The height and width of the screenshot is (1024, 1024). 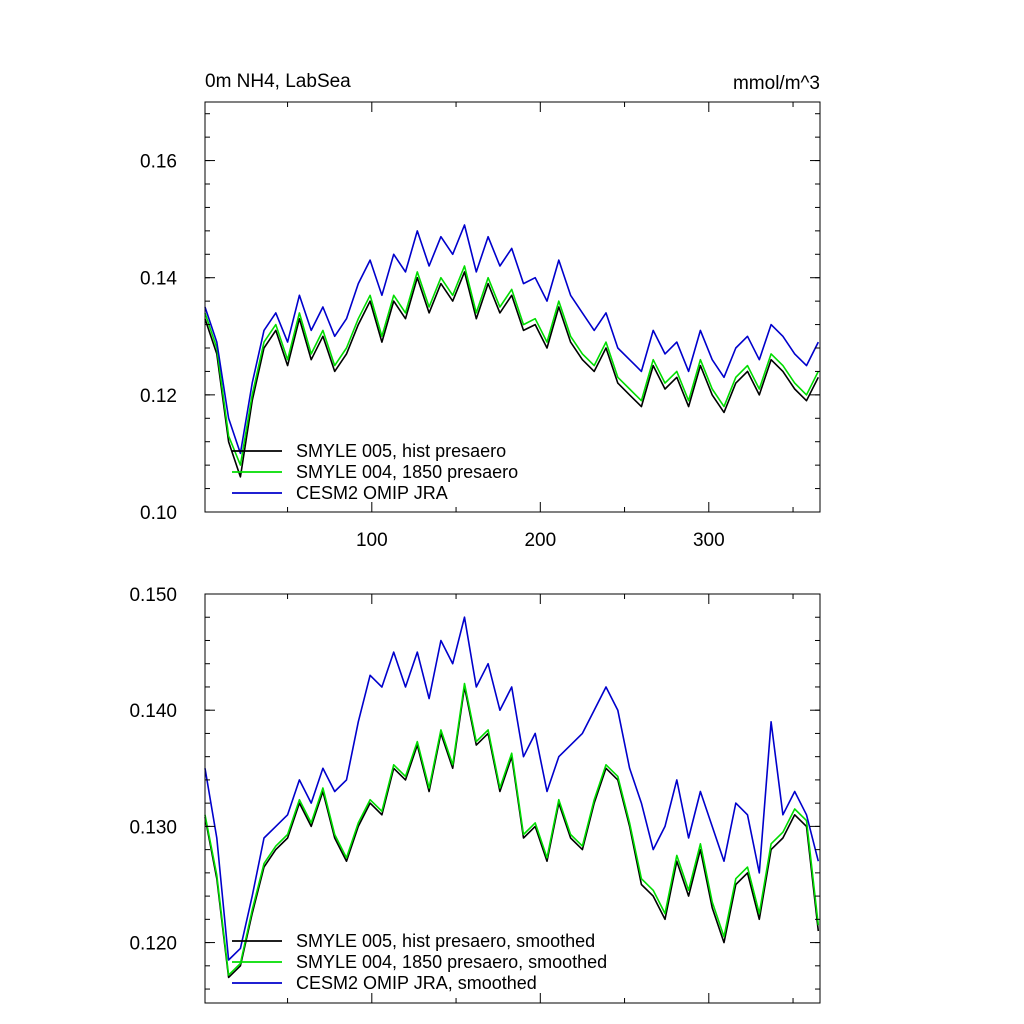 What do you see at coordinates (540, 540) in the screenshot?
I see `x-tick-label: 200` at bounding box center [540, 540].